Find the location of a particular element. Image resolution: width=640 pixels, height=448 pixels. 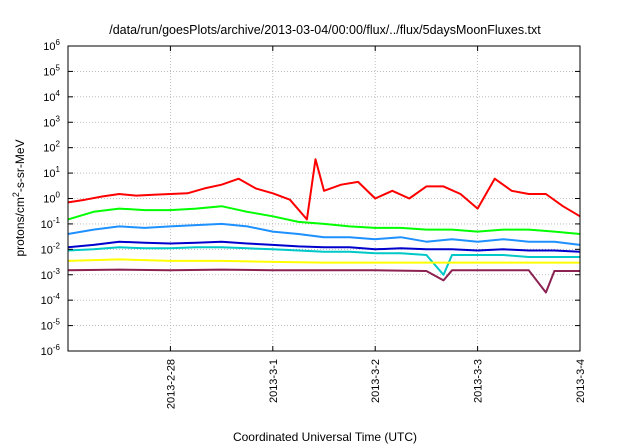

x-tick-label: 2013-3-4 is located at coordinates (581, 381).